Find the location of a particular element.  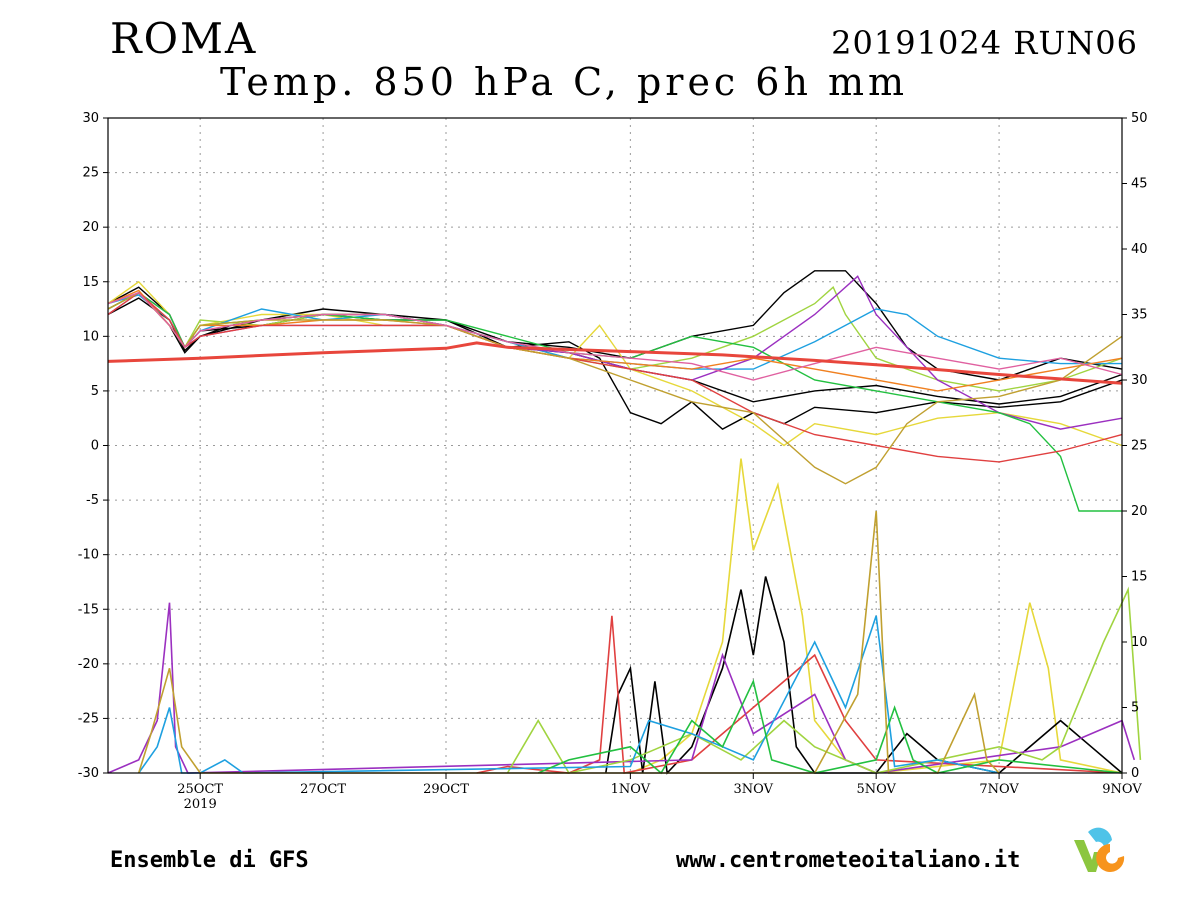

climatology-line is located at coordinates (615, 363).